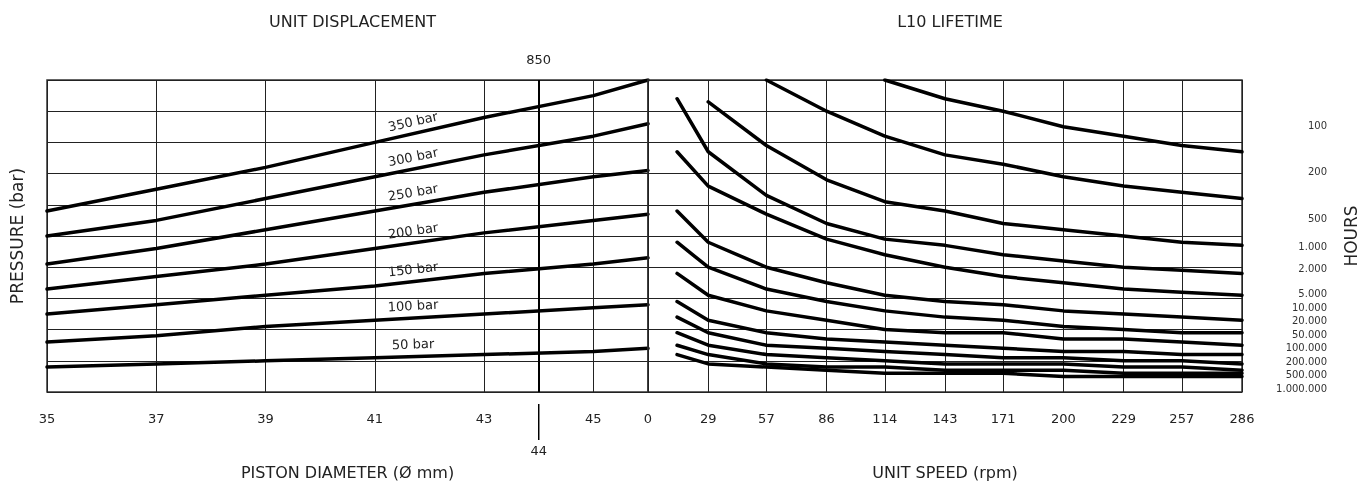  I want to click on x-tick-label: 39, so click(265, 418).